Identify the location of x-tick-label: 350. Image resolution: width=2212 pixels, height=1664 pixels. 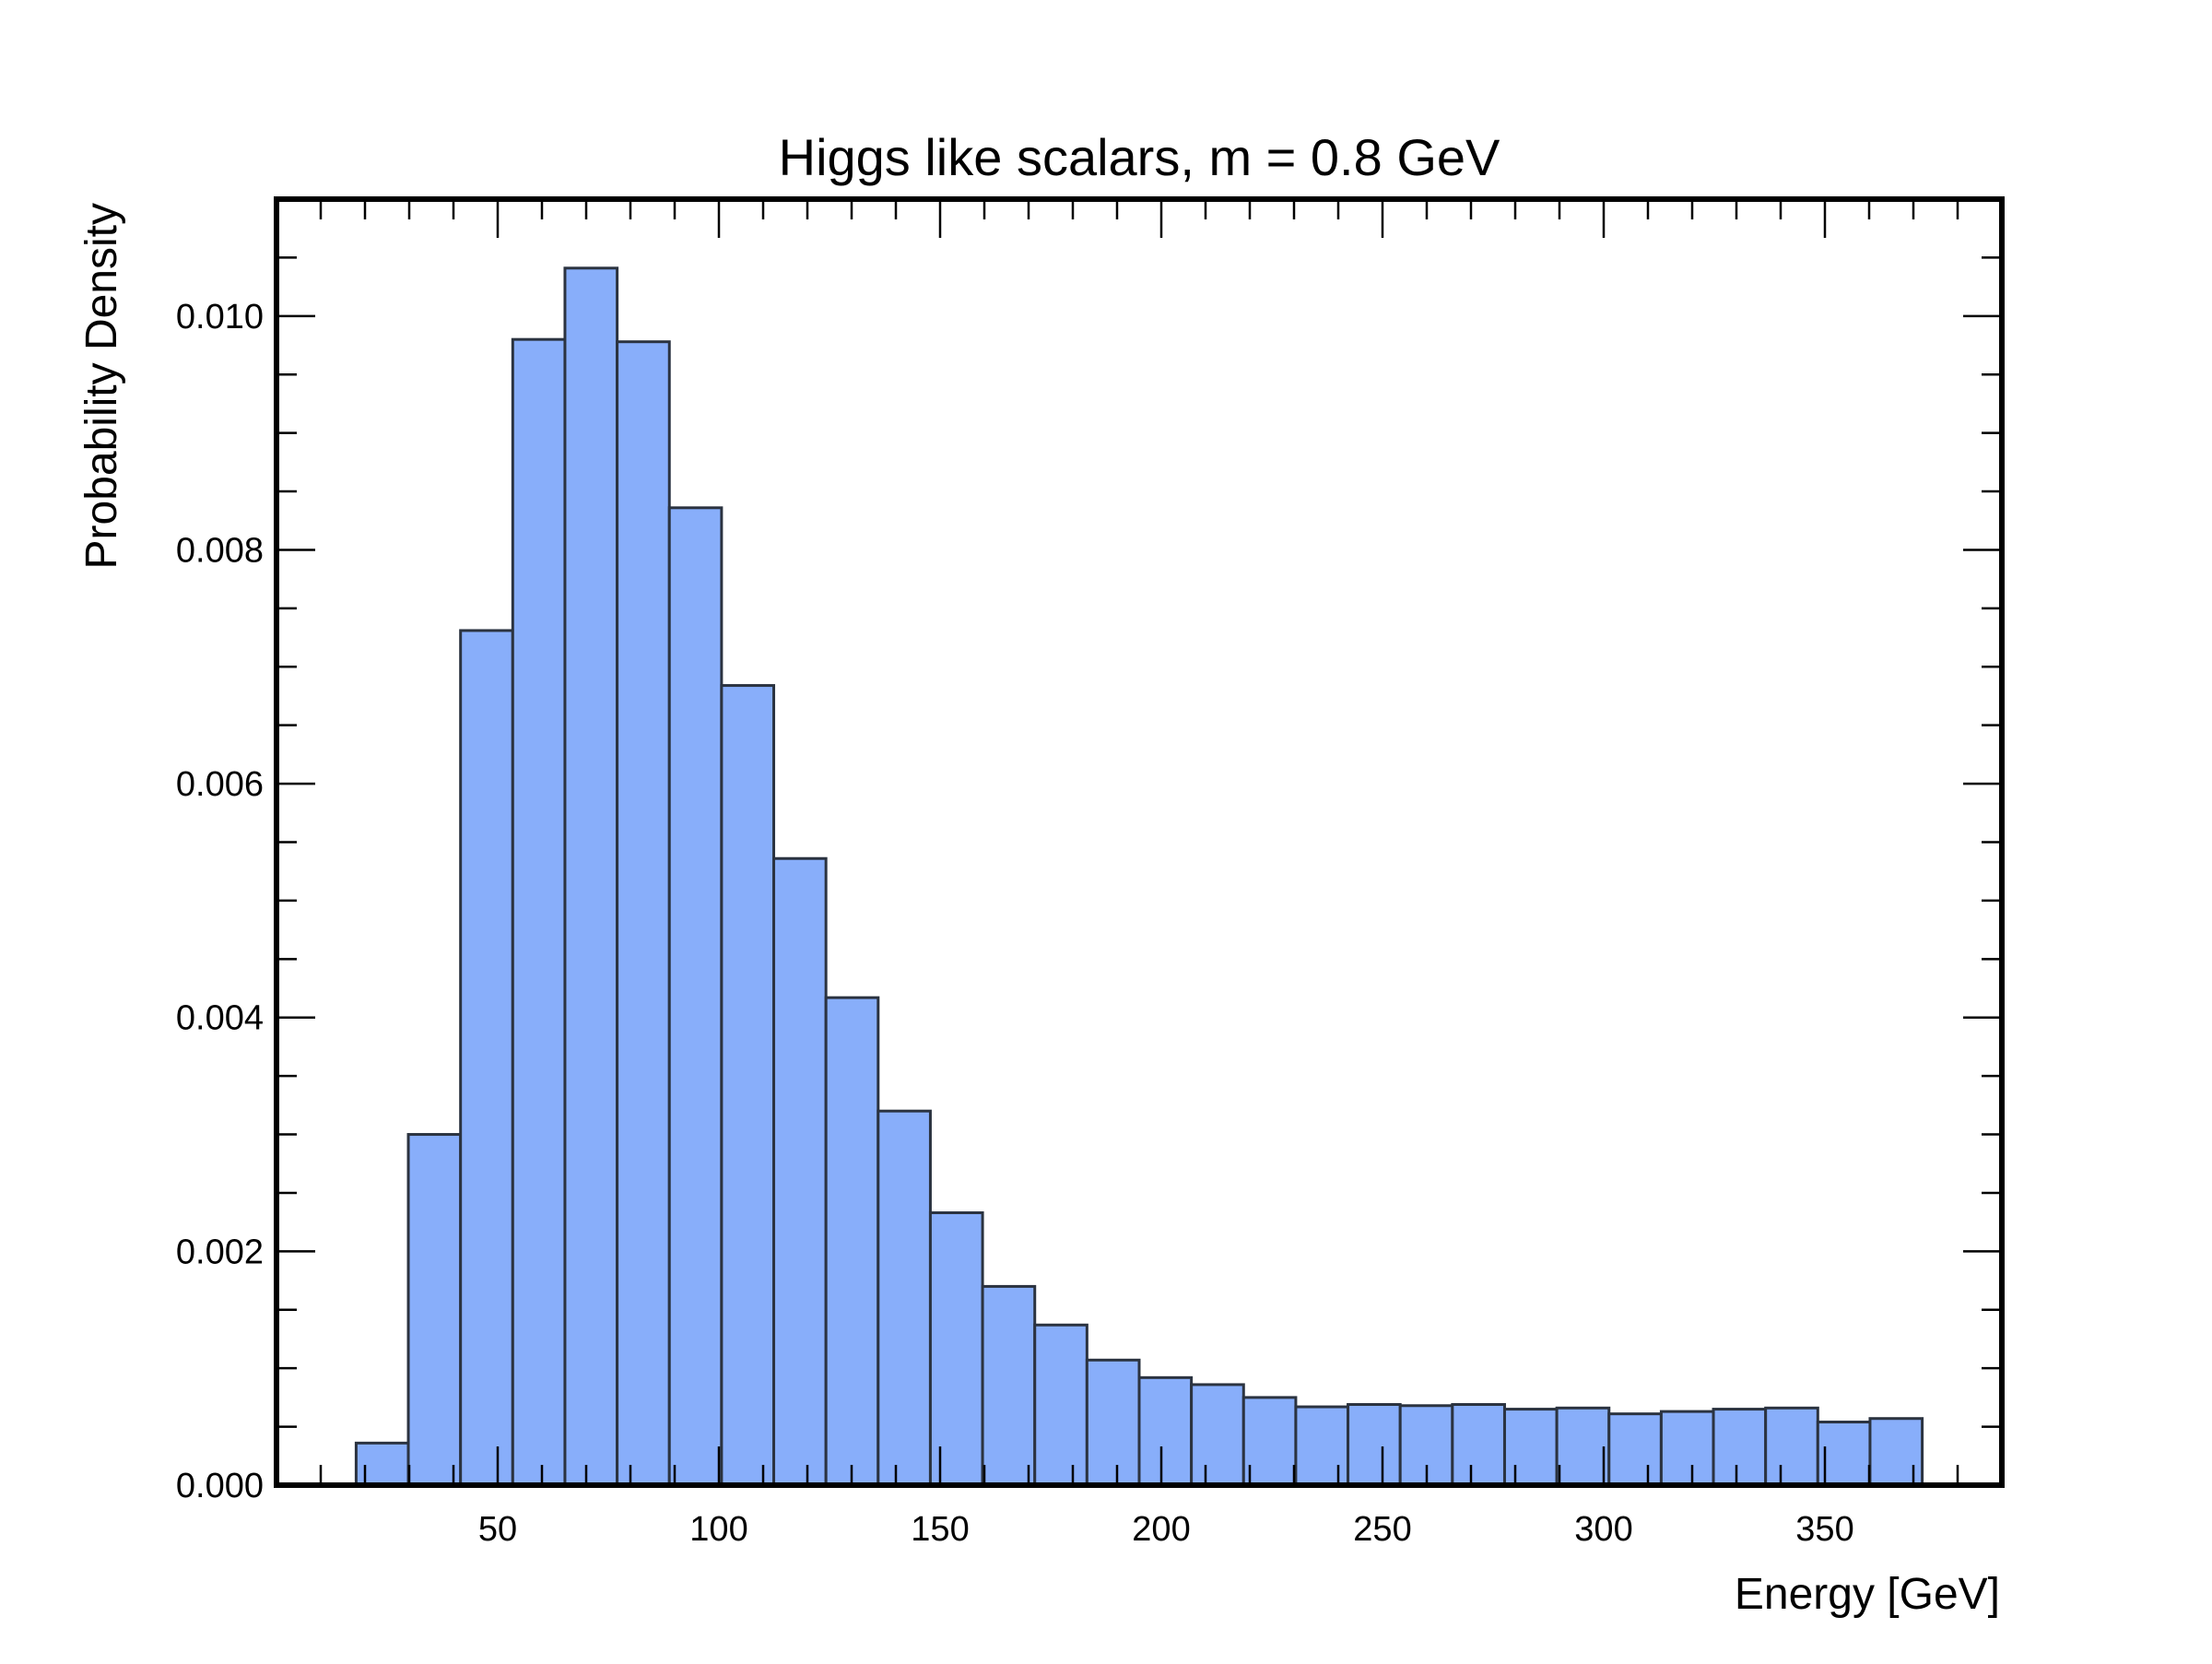
(1824, 1529).